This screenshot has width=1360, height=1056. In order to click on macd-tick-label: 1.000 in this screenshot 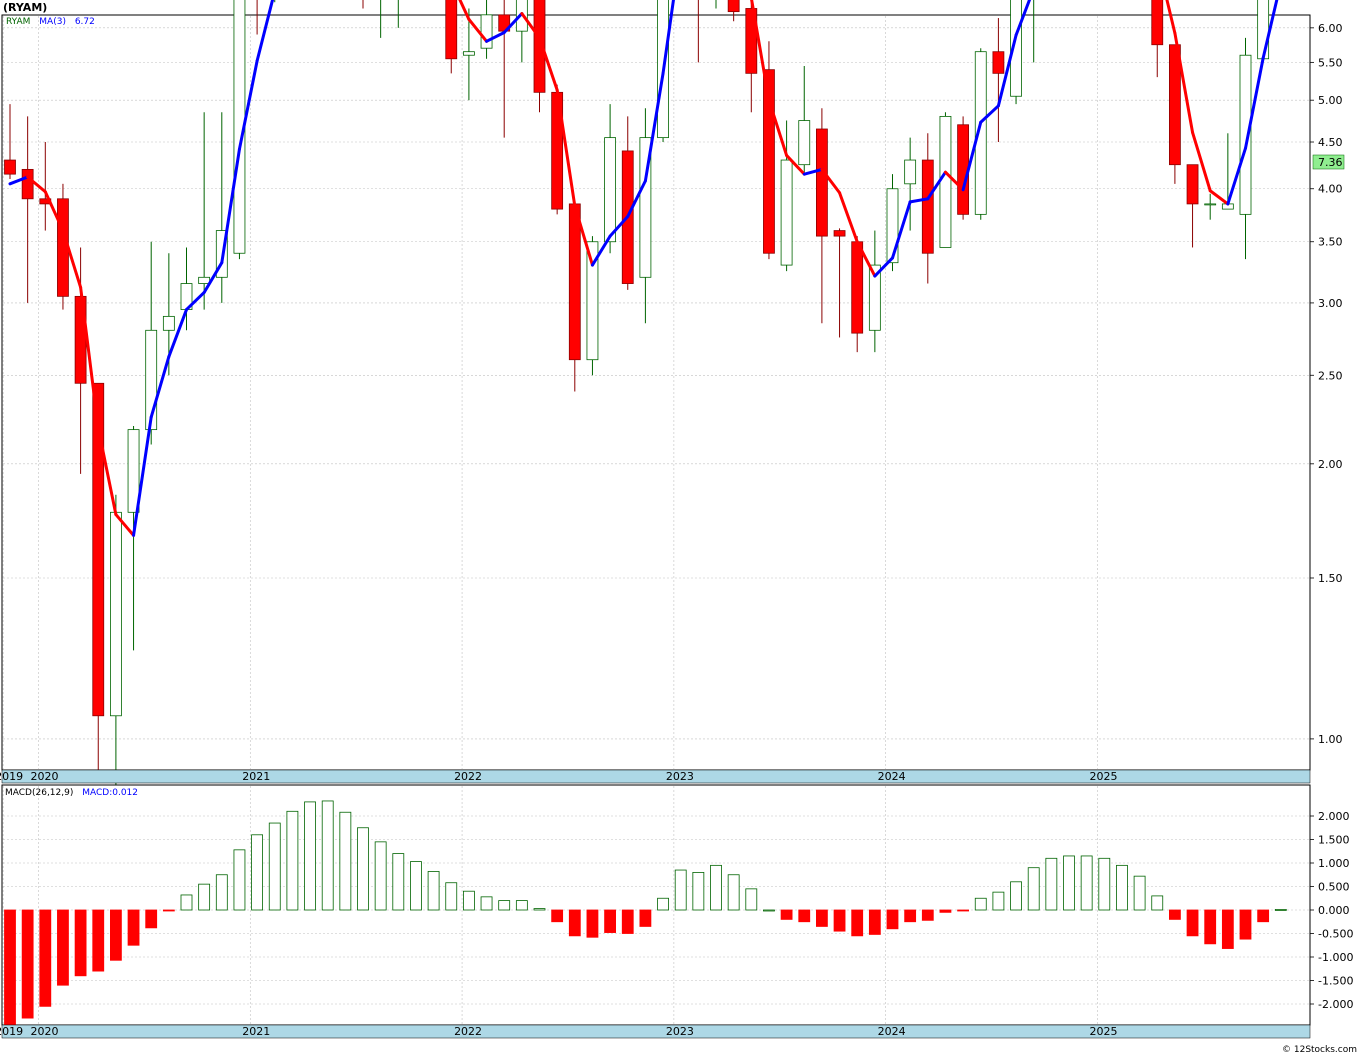, I will do `click(1334, 863)`.